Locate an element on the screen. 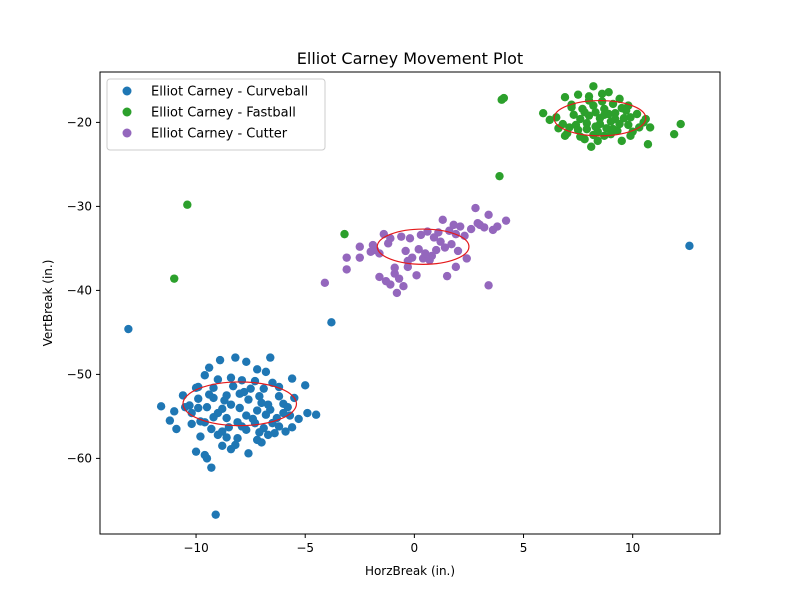 The image size is (800, 600). y-axis-title: VertBreak (in.) is located at coordinates (48, 303).